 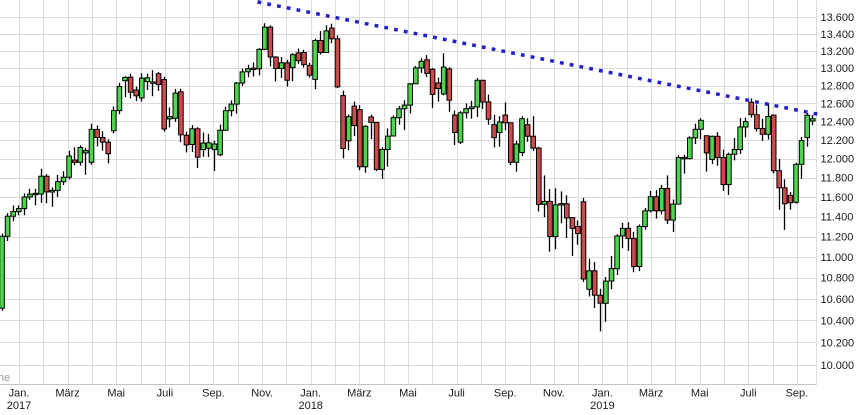 I want to click on svg-text: 10.000, so click(x=838, y=366).